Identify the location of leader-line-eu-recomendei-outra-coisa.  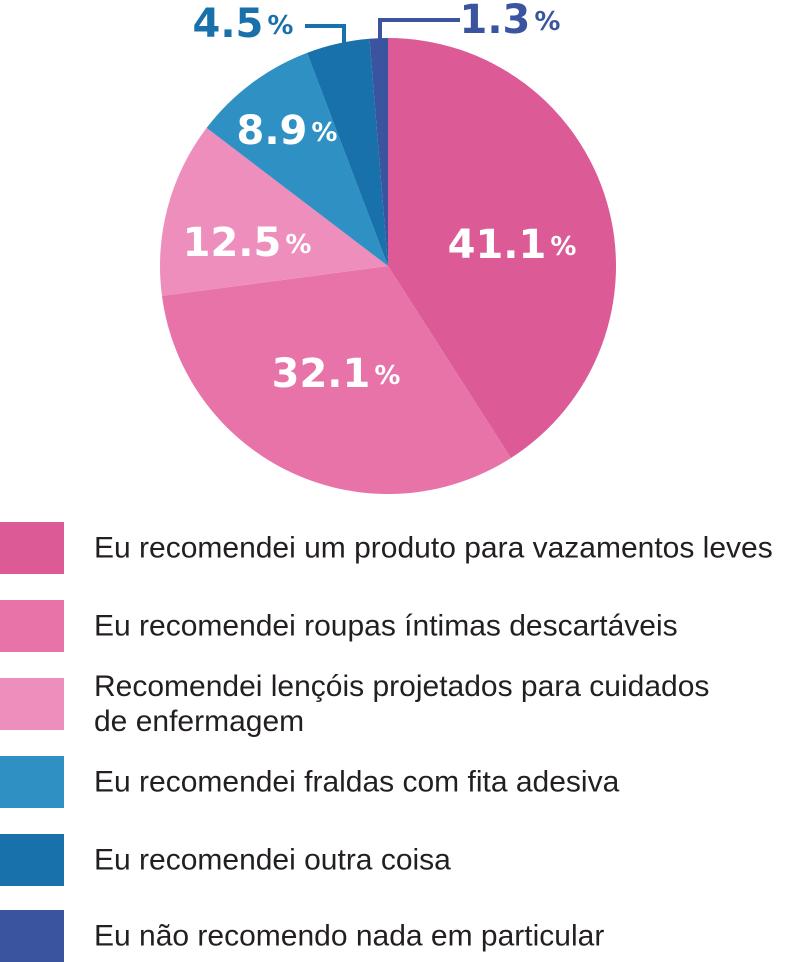
(325, 37).